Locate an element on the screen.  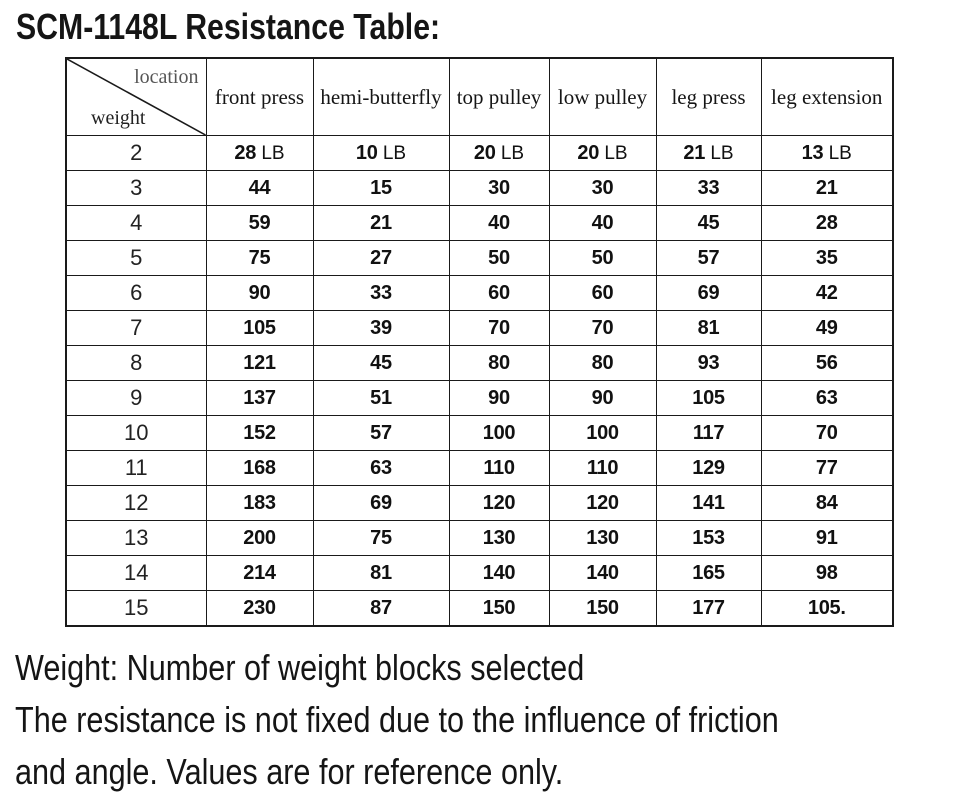
resistance-value: 117 is located at coordinates (708, 432).